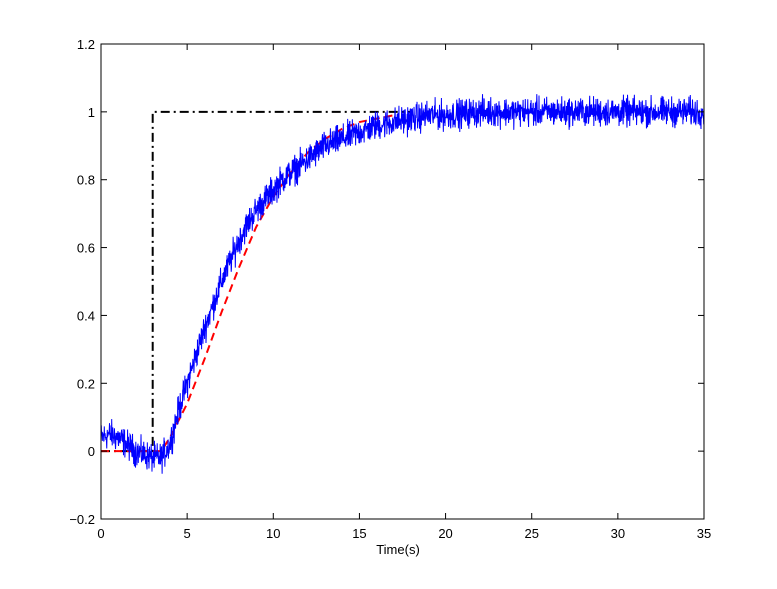 The height and width of the screenshot is (589, 777). I want to click on x-tick-label: 30, so click(618, 533).